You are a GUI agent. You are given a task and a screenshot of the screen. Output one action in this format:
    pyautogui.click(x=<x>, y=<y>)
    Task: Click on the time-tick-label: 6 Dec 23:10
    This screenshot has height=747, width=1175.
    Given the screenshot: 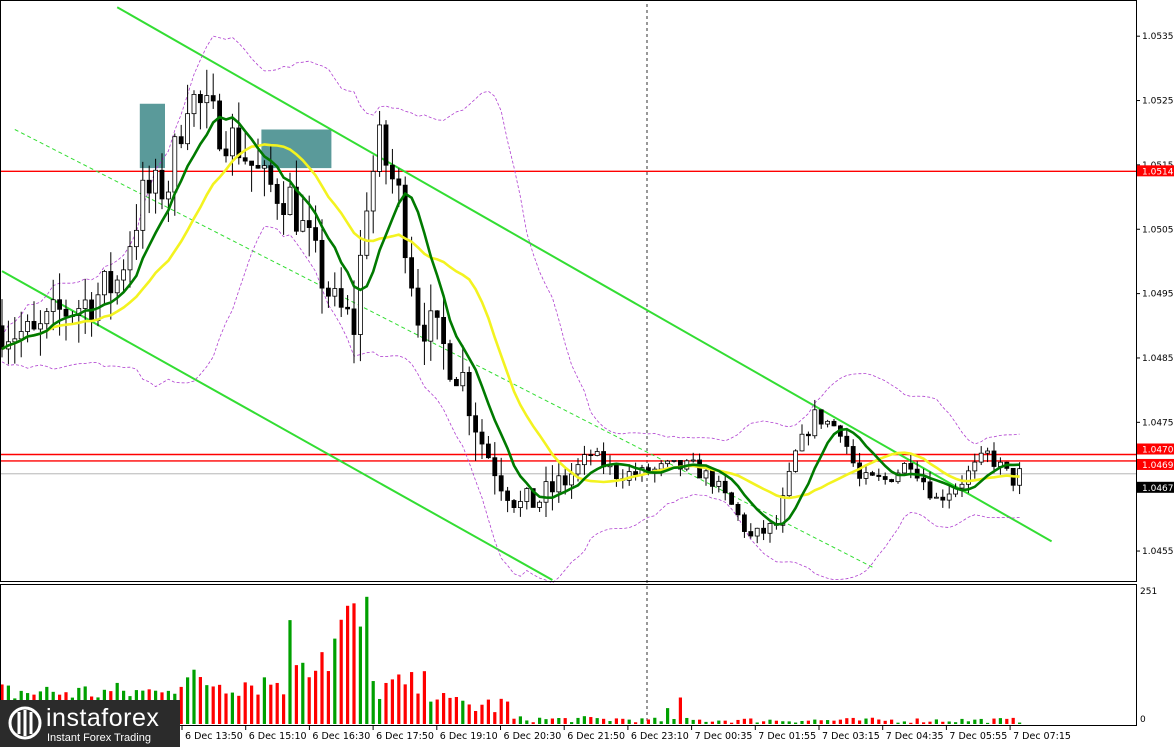 What is the action you would take?
    pyautogui.click(x=660, y=736)
    